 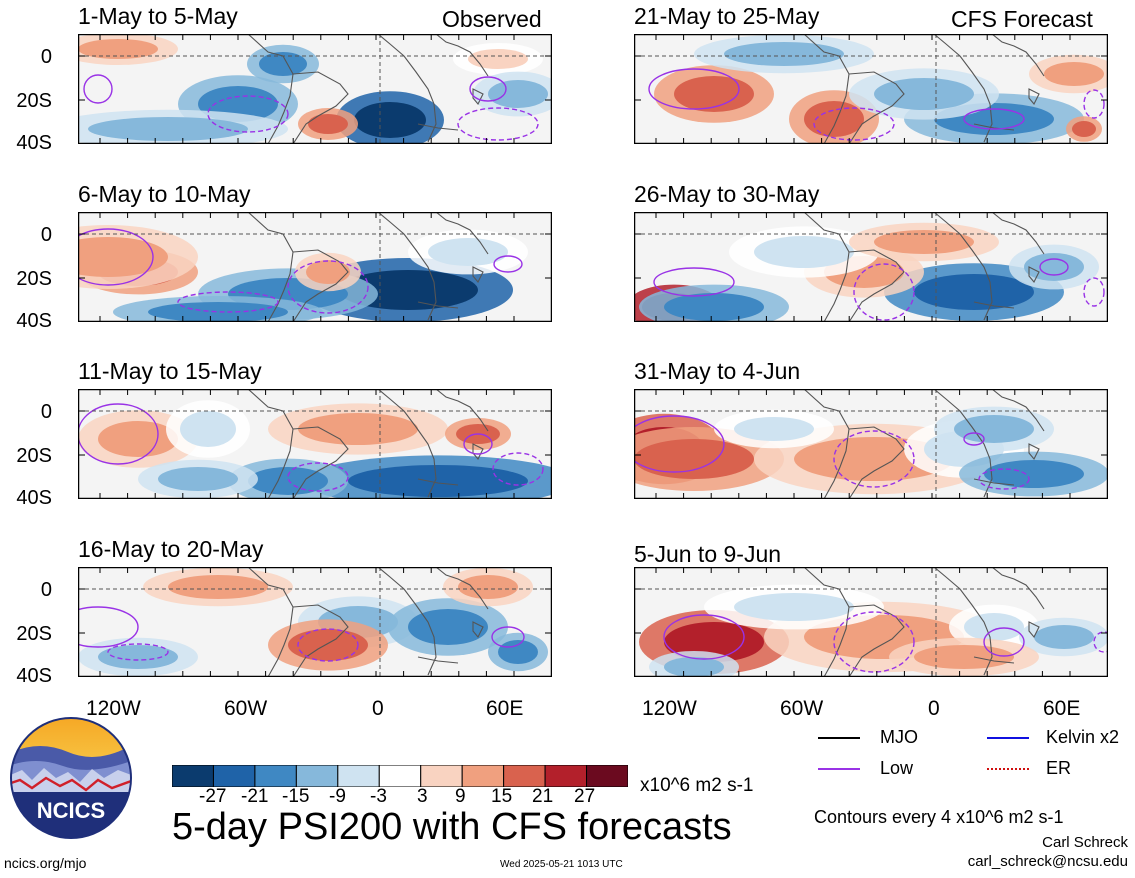 I want to click on x-tick-0-left: 0, so click(x=378, y=708).